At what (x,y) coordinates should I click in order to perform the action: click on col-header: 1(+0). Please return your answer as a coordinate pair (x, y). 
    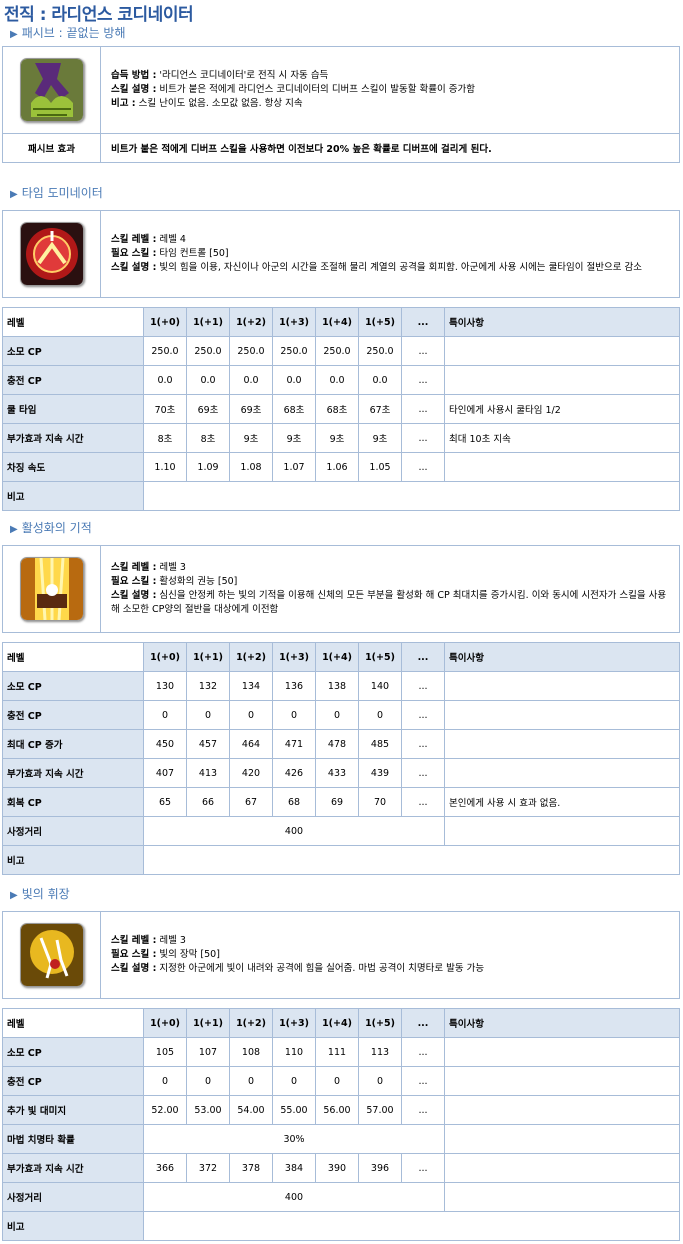
    Looking at the image, I should click on (165, 657).